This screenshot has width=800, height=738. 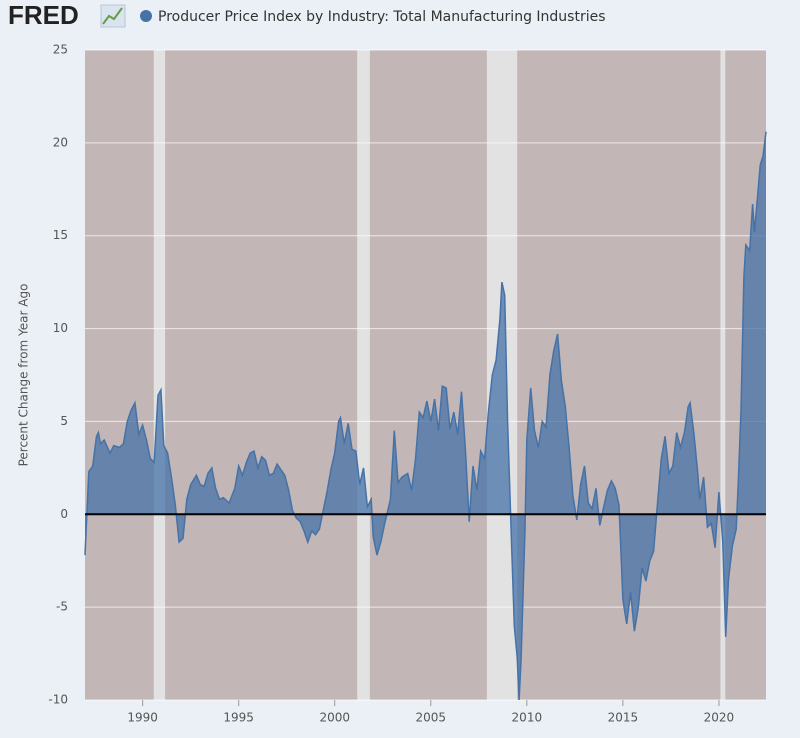 I want to click on y-tick-label: 10, so click(x=60, y=328).